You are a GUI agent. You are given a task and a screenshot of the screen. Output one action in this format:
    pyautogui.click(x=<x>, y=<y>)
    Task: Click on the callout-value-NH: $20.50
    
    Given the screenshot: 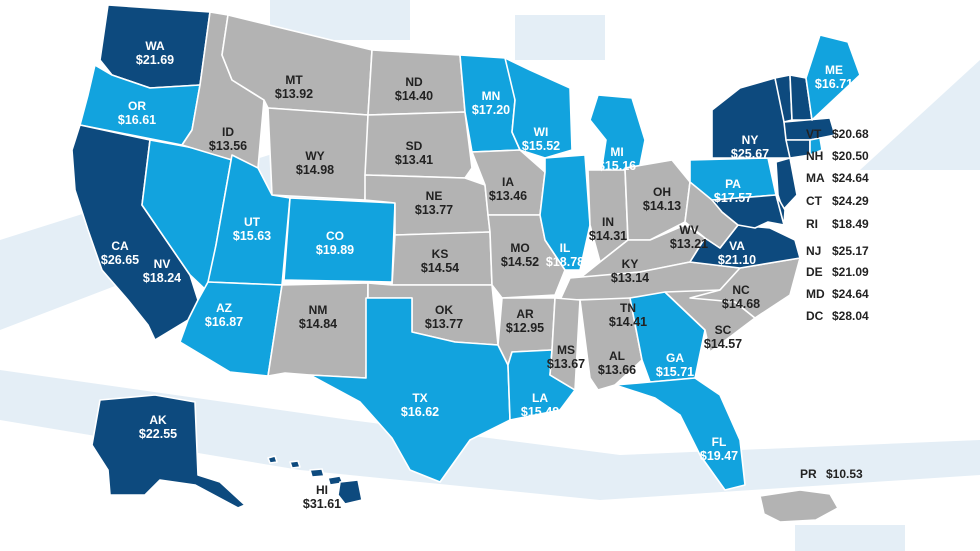 What is the action you would take?
    pyautogui.click(x=850, y=156)
    